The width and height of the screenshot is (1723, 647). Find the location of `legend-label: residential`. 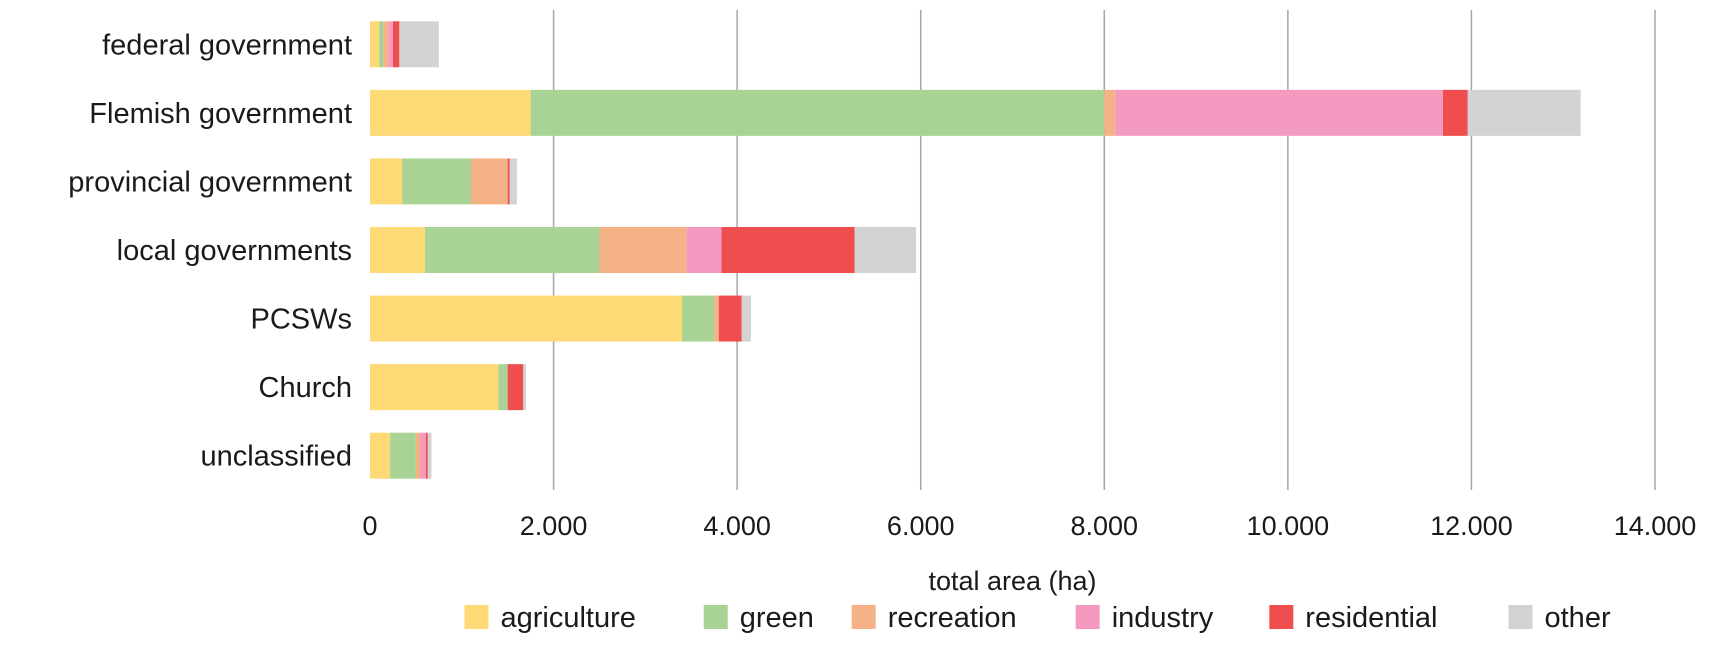

legend-label: residential is located at coordinates (1371, 618).